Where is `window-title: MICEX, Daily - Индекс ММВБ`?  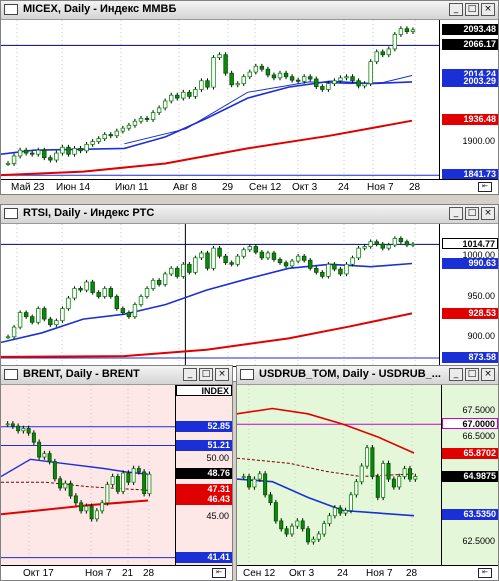 window-title: MICEX, Daily - Индекс ММВБ is located at coordinates (100, 9).